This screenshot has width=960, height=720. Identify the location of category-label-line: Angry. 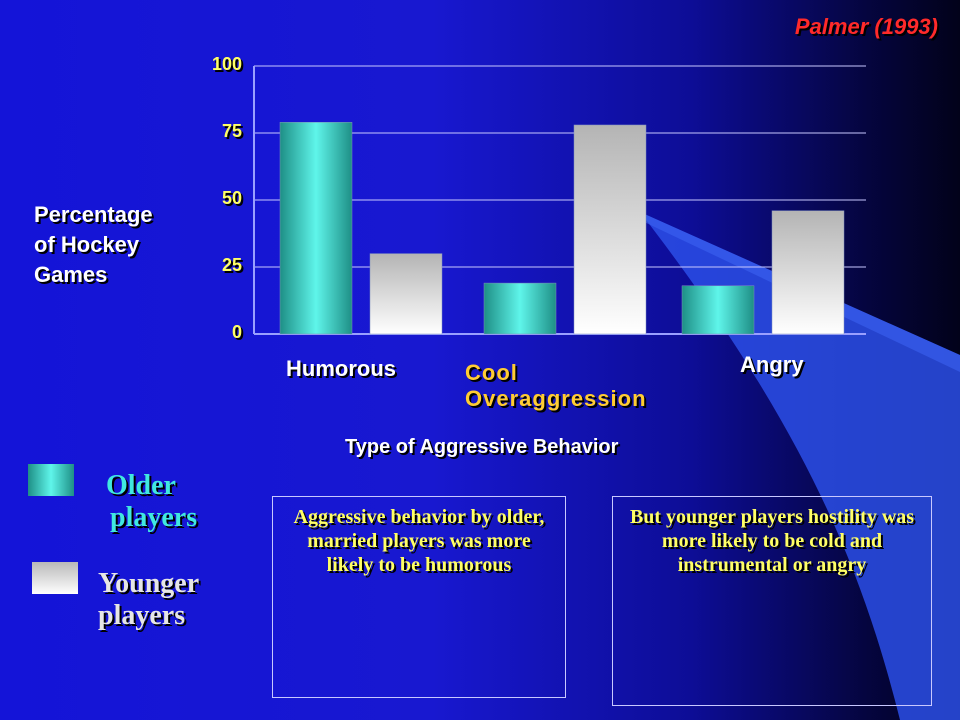
(772, 364).